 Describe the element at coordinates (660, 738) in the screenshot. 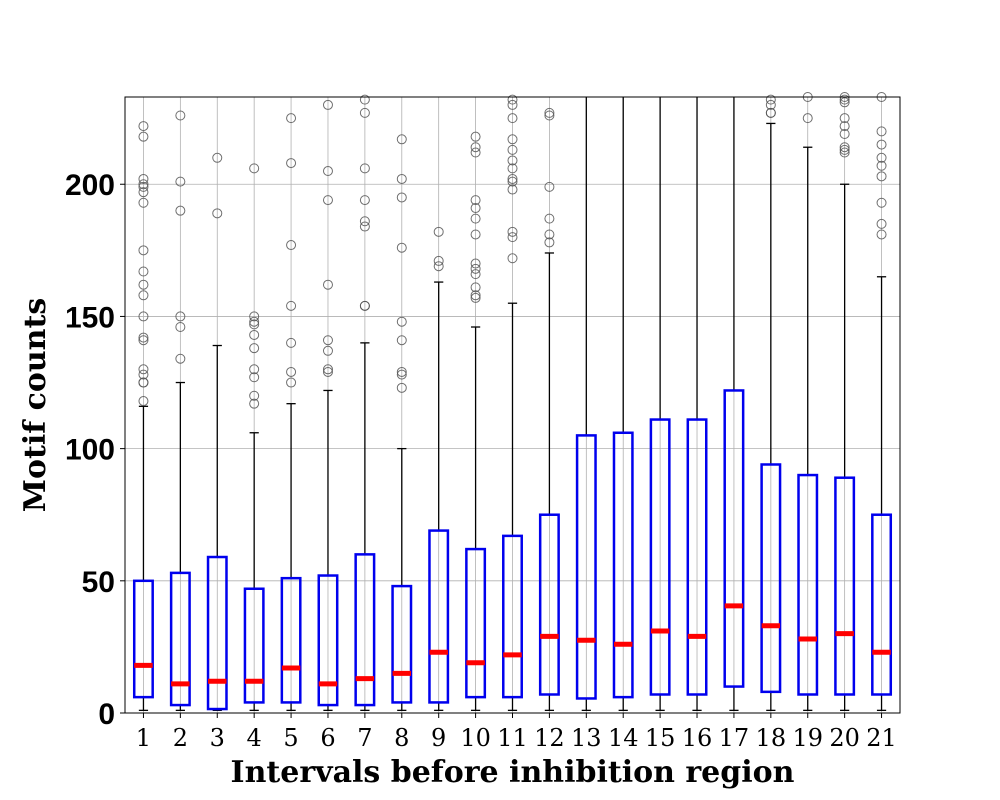

I see `x-tick-label: 15` at that location.